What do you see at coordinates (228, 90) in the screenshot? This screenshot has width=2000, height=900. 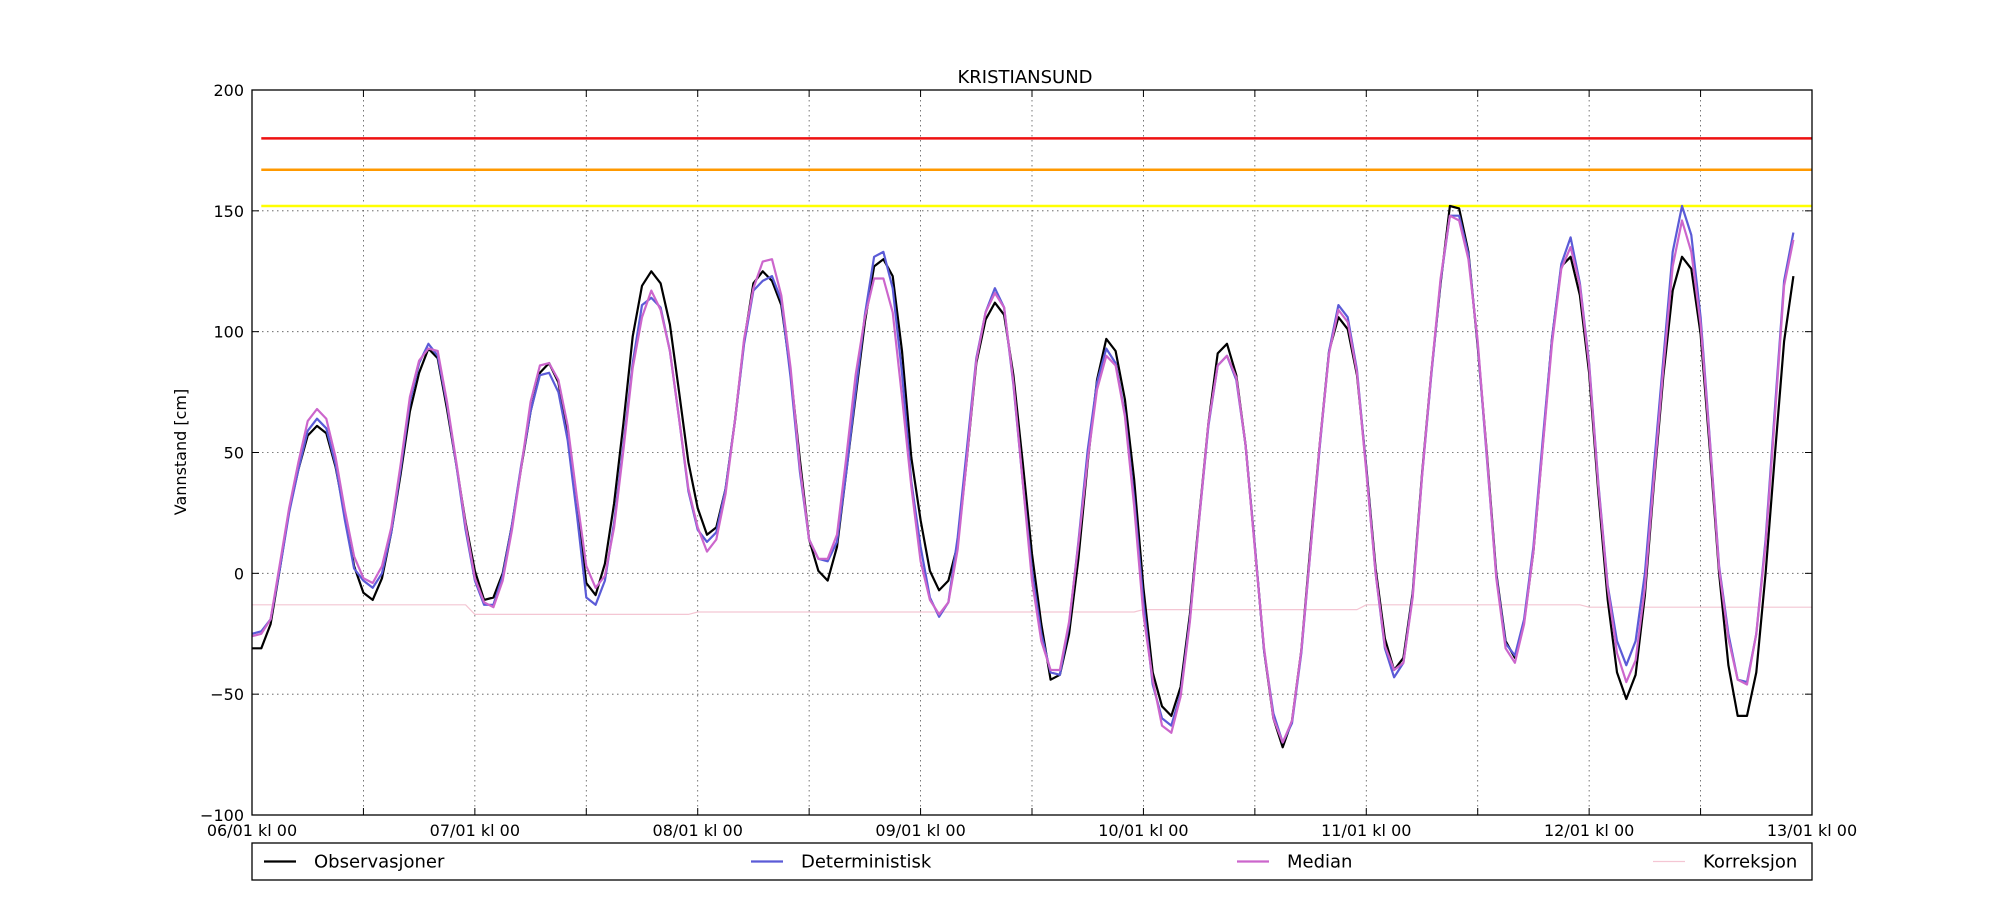 I see `y-tick-label: 200` at bounding box center [228, 90].